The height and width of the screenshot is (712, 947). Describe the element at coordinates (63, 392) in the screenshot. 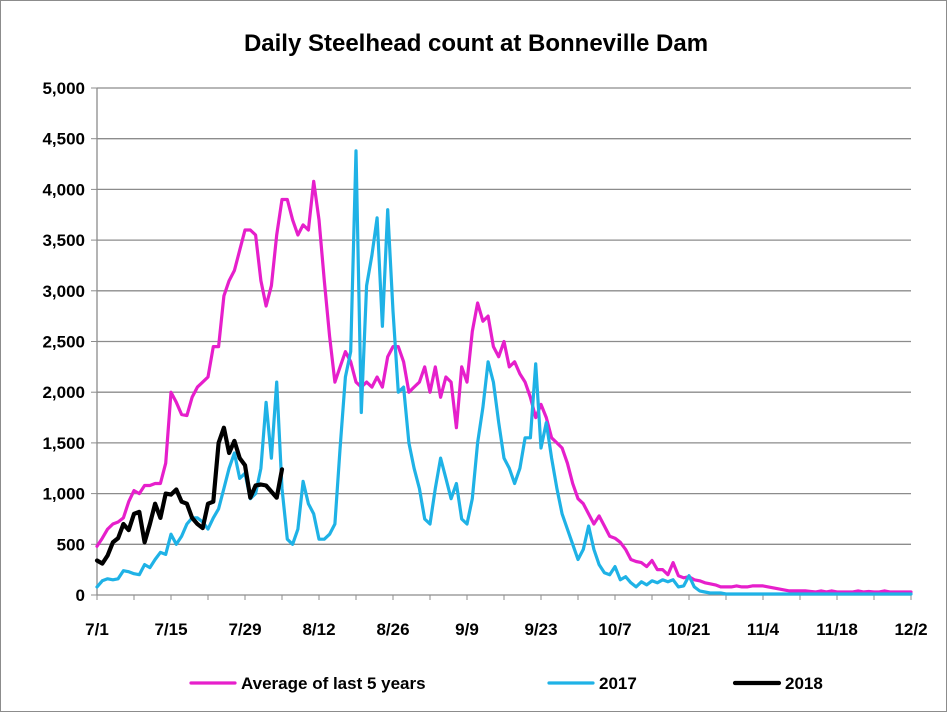

I see `y-tick-label: 2,000` at that location.